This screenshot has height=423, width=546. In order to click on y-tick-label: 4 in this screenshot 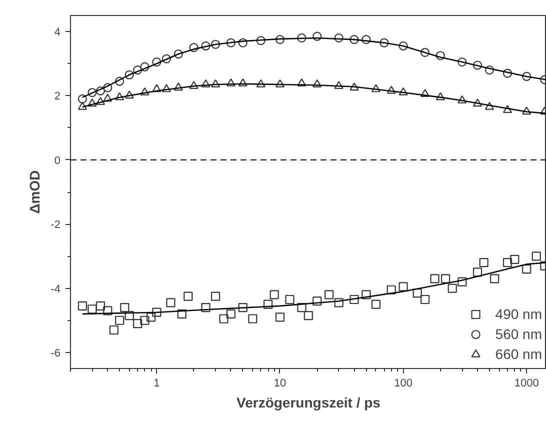, I will do `click(57, 32)`.